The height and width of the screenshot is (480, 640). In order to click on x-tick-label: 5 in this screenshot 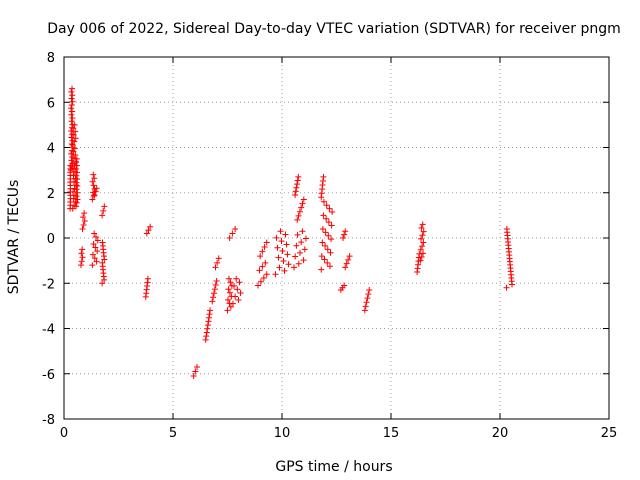, I will do `click(173, 433)`.